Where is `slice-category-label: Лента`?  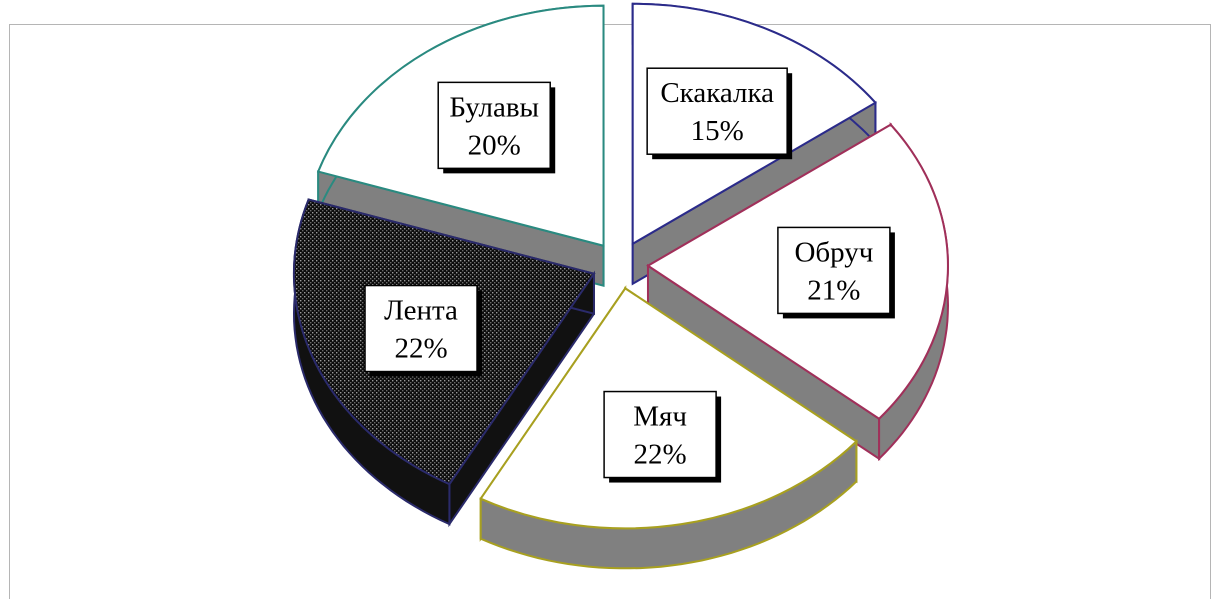
slice-category-label: Лента is located at coordinates (421, 311).